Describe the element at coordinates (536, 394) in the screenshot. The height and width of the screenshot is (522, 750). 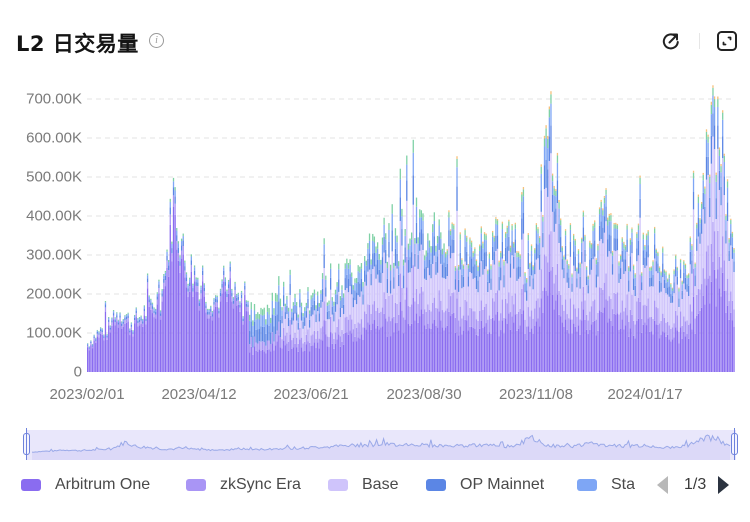
I see `x-tick: 2023/11/08` at that location.